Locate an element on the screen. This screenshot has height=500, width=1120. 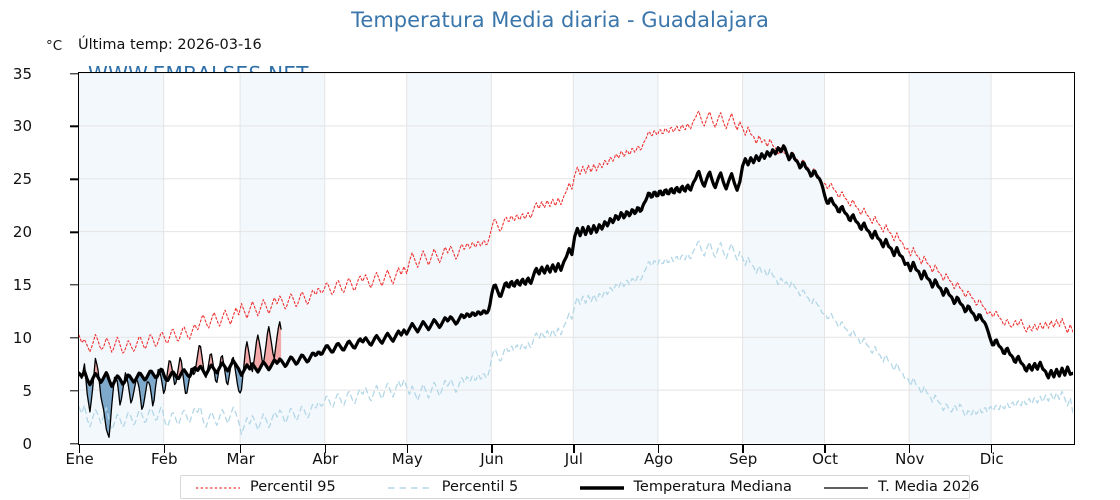
y-tick-label: 15 is located at coordinates (22, 285).